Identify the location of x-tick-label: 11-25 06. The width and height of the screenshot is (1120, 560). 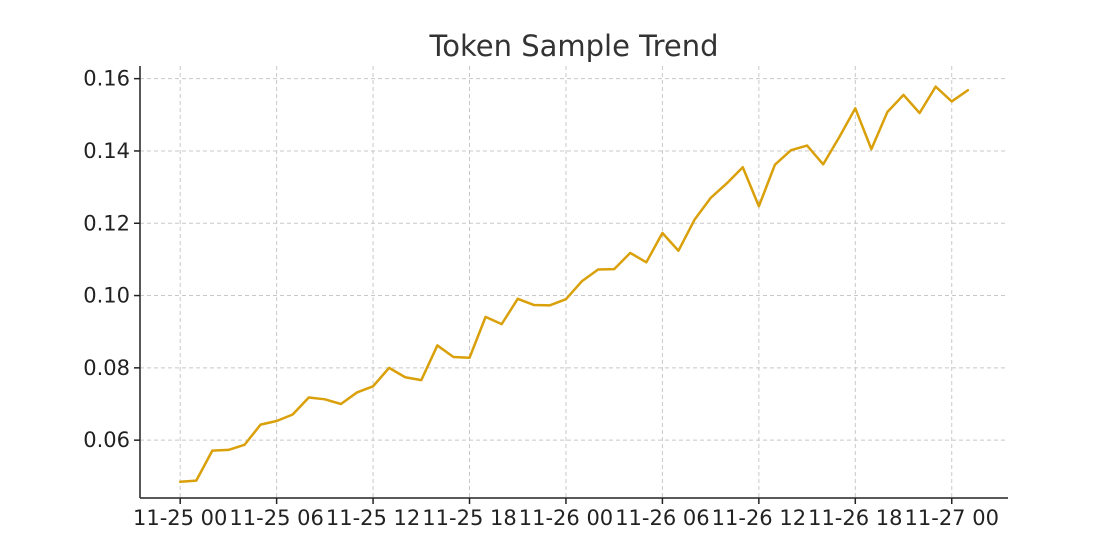
(276, 518).